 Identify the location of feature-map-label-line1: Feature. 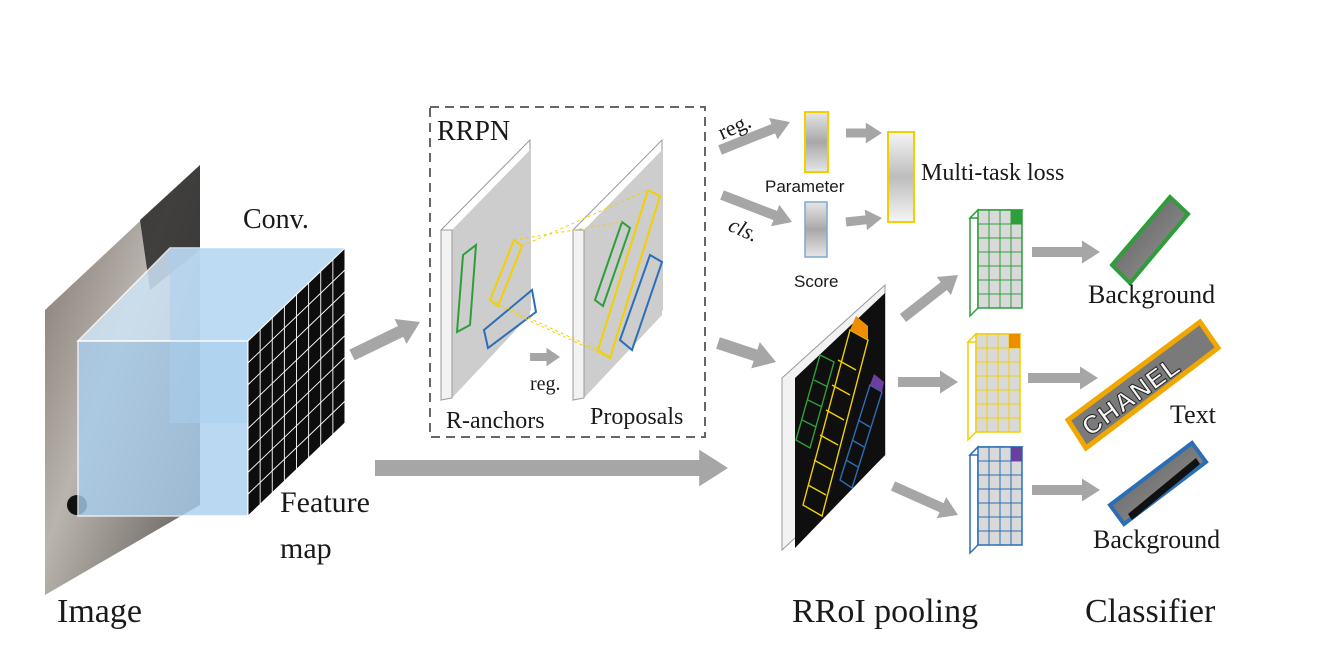
(325, 502).